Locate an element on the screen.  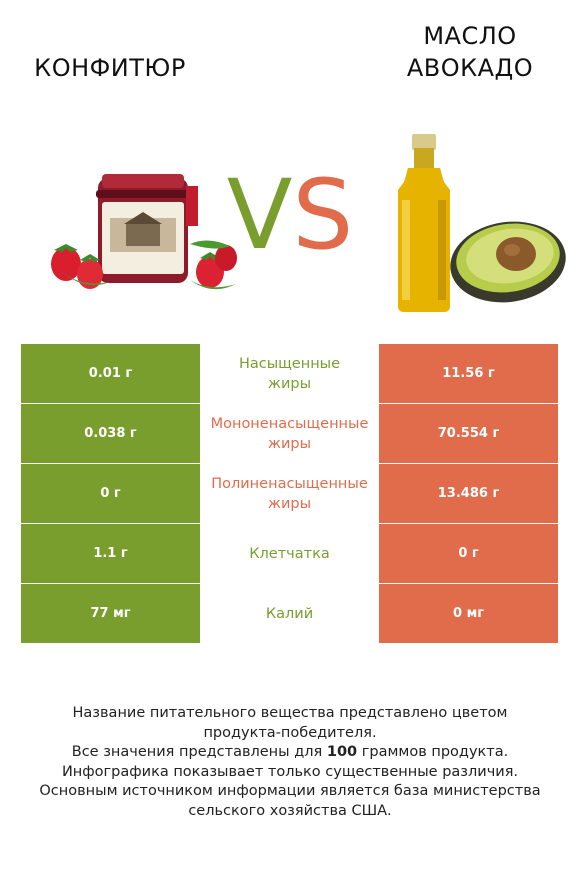
footer-line: сельского хозяйства США. is located at coordinates (290, 810).